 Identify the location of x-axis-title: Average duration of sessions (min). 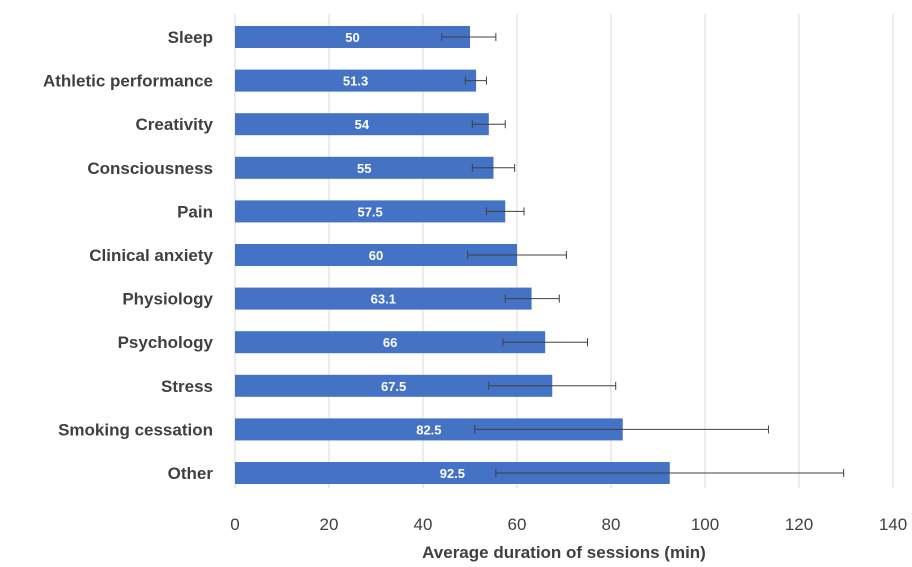
(564, 552).